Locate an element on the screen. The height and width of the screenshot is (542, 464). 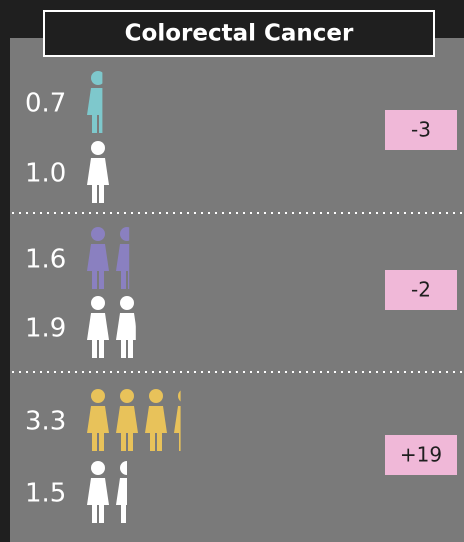
badge-label: +19 is located at coordinates (421, 455).